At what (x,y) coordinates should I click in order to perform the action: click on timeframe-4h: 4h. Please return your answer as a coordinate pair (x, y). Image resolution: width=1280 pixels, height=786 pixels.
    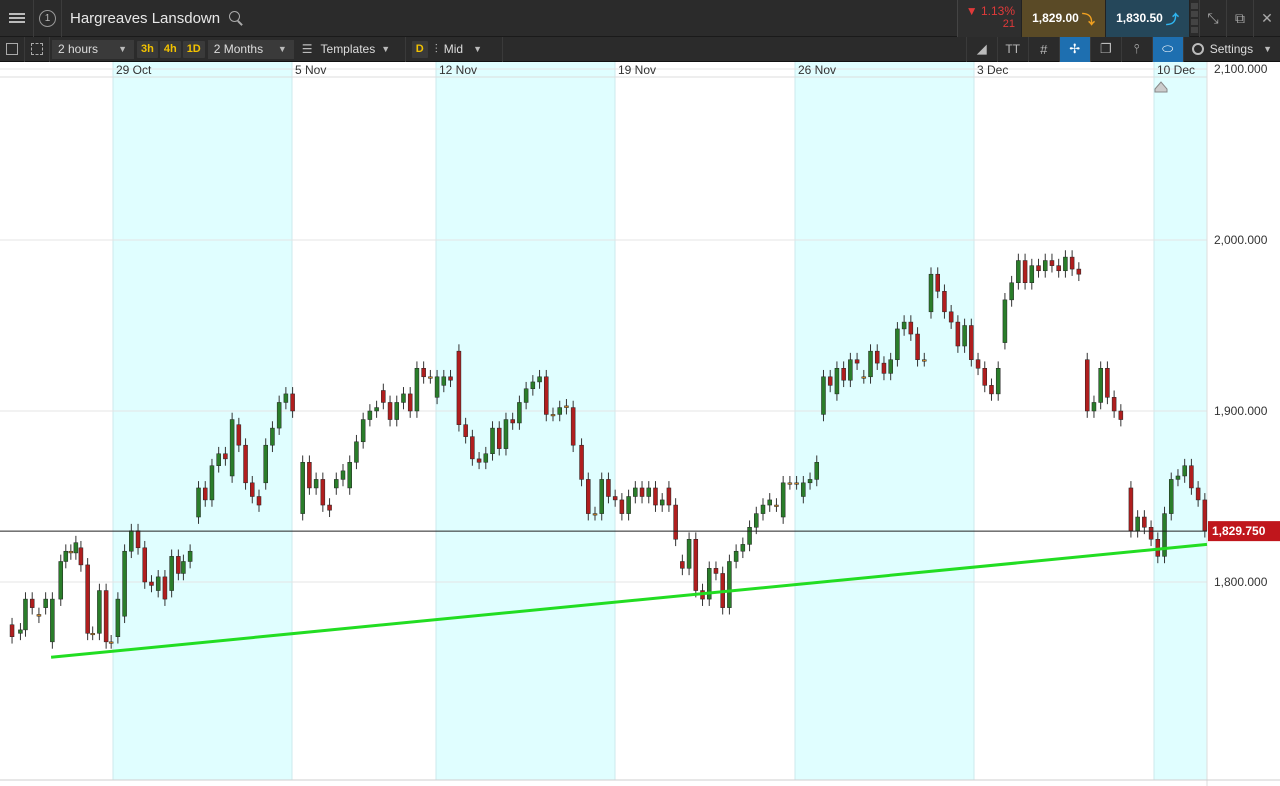
    Looking at the image, I should click on (170, 49).